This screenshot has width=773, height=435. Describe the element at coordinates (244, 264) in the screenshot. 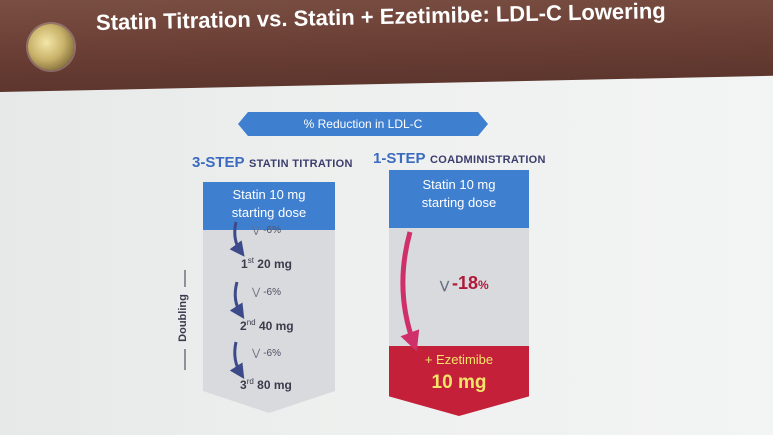

I see `step1-ordinal: 1` at that location.